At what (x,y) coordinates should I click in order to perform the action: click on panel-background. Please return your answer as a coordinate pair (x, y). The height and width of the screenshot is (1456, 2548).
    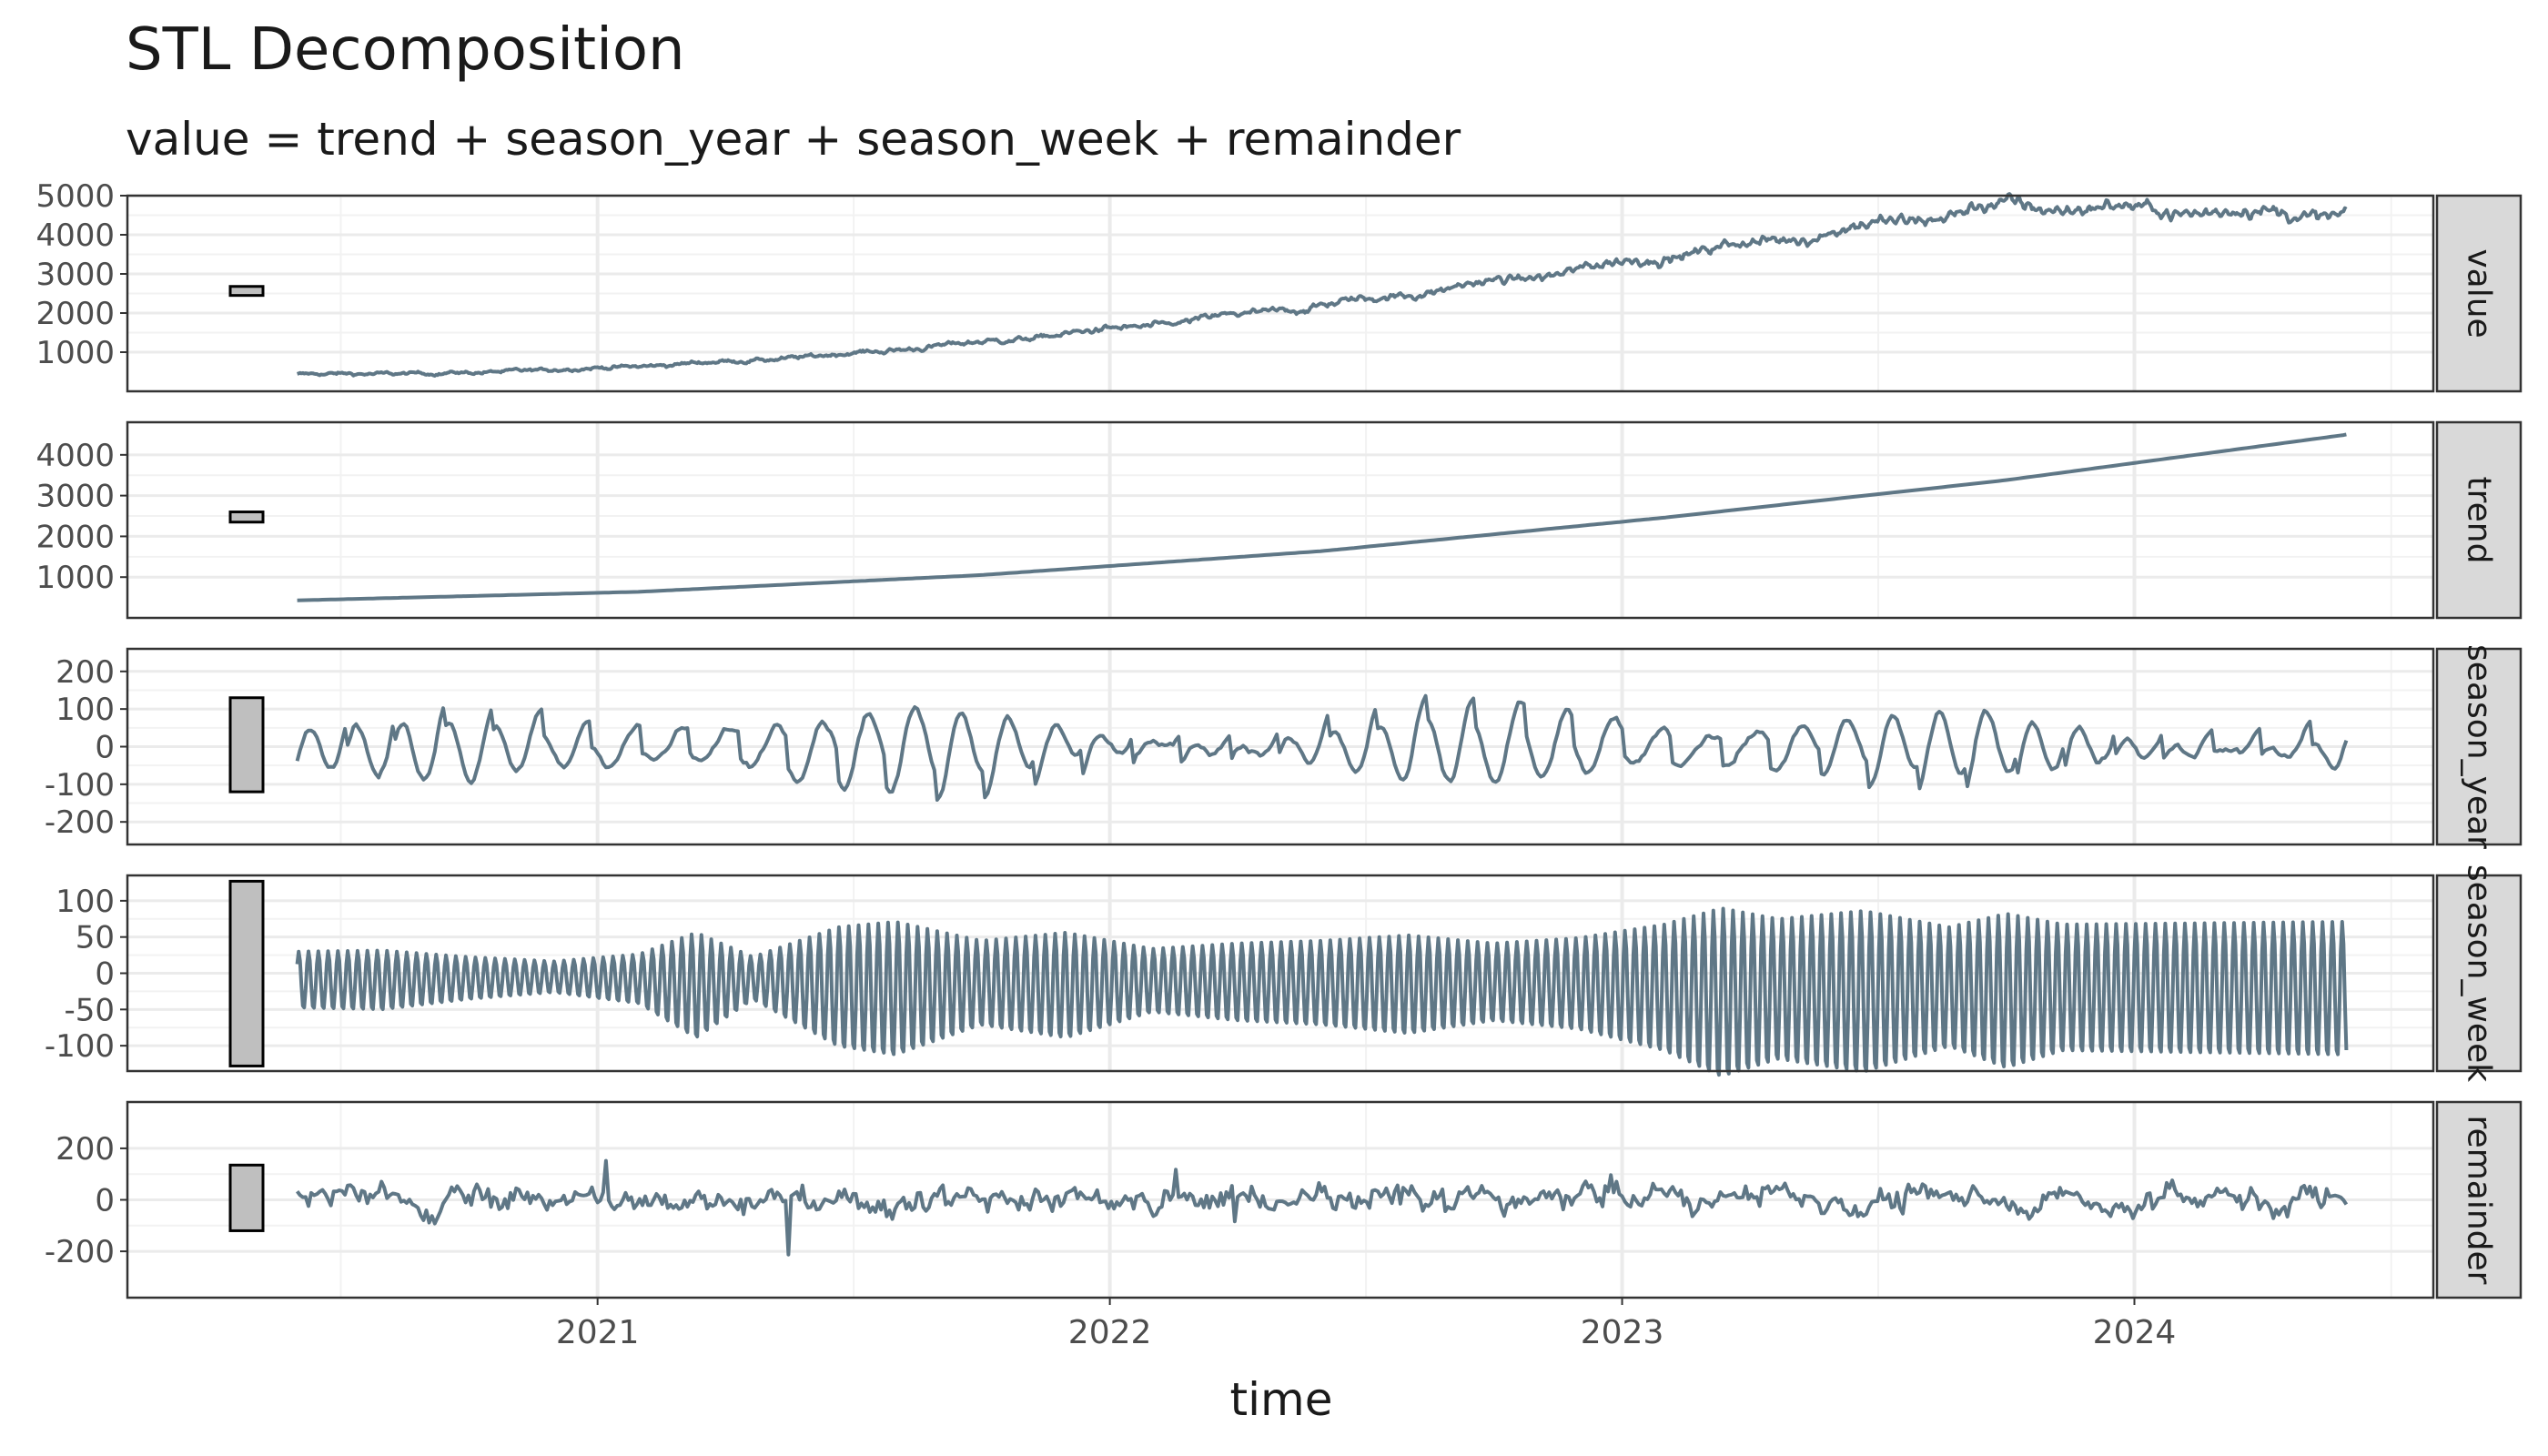
    Looking at the image, I should click on (1280, 520).